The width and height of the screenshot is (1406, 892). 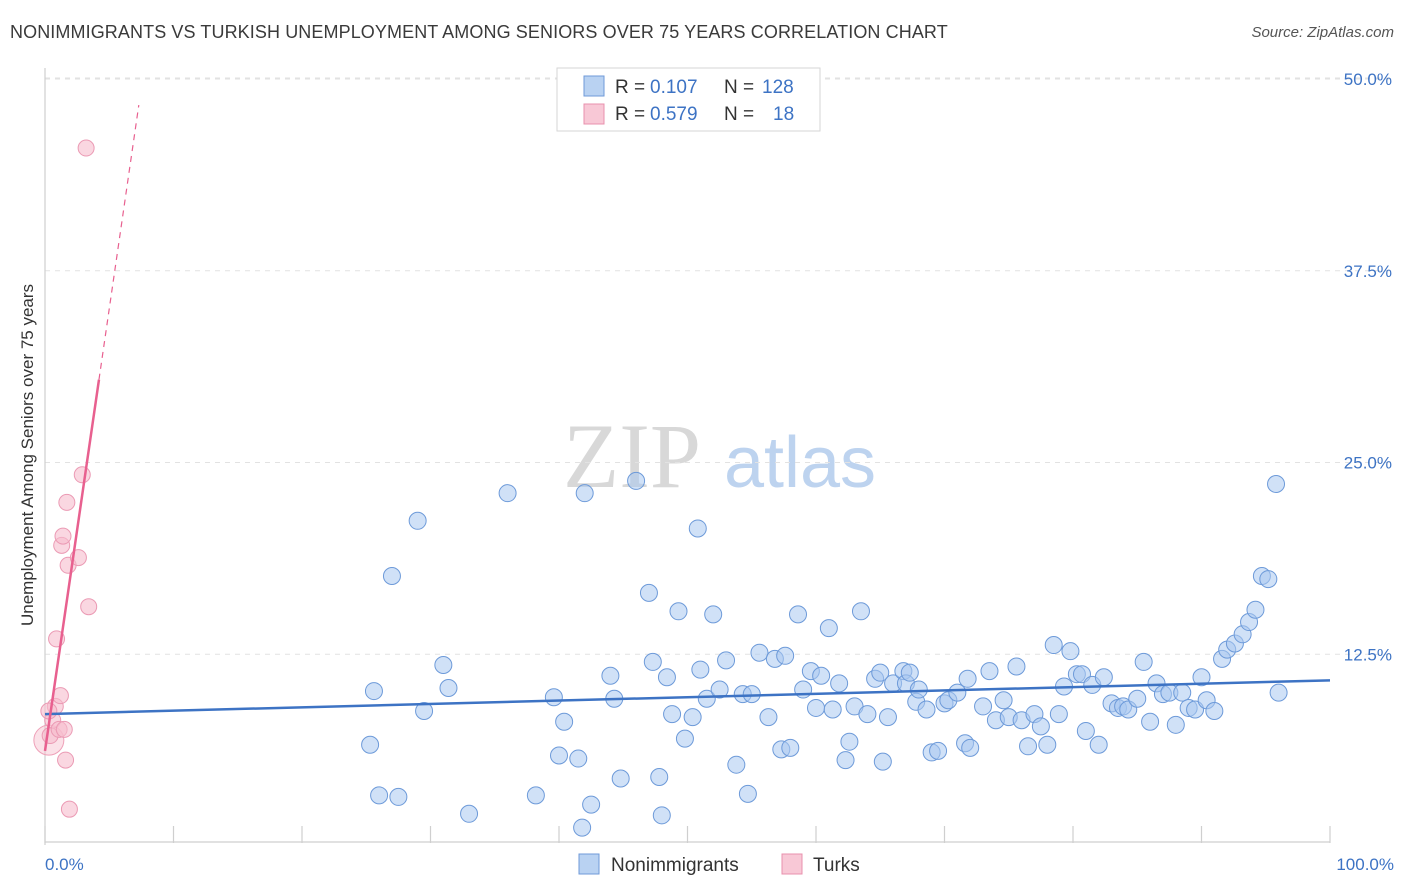 I want to click on bottom-legend: Nonimmigrants Turks, so click(x=719, y=864).